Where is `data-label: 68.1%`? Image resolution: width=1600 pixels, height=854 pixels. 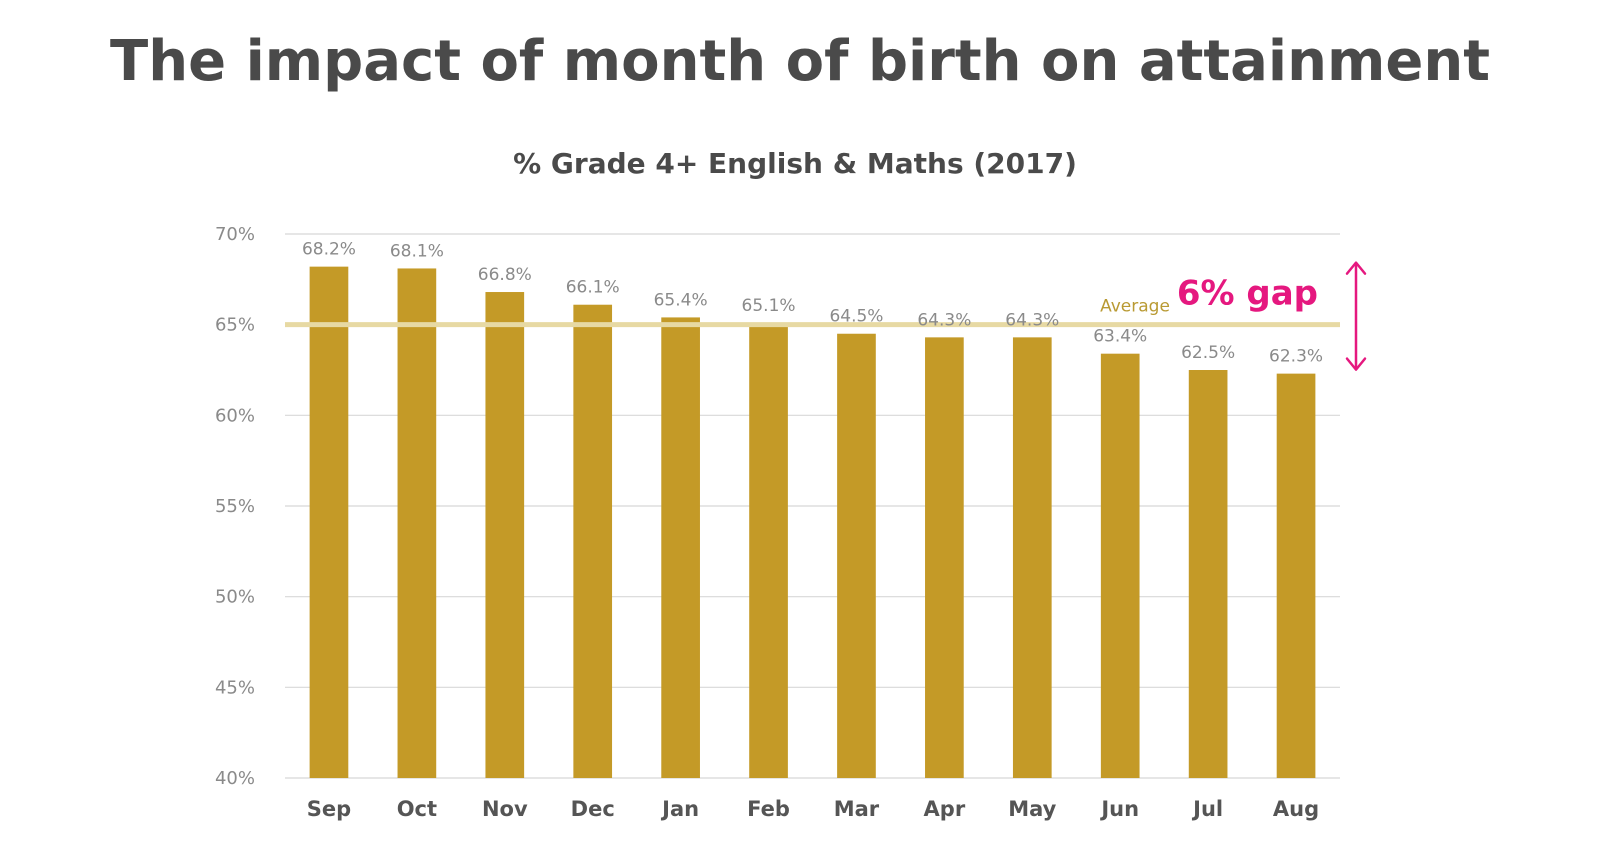 data-label: 68.1% is located at coordinates (417, 251).